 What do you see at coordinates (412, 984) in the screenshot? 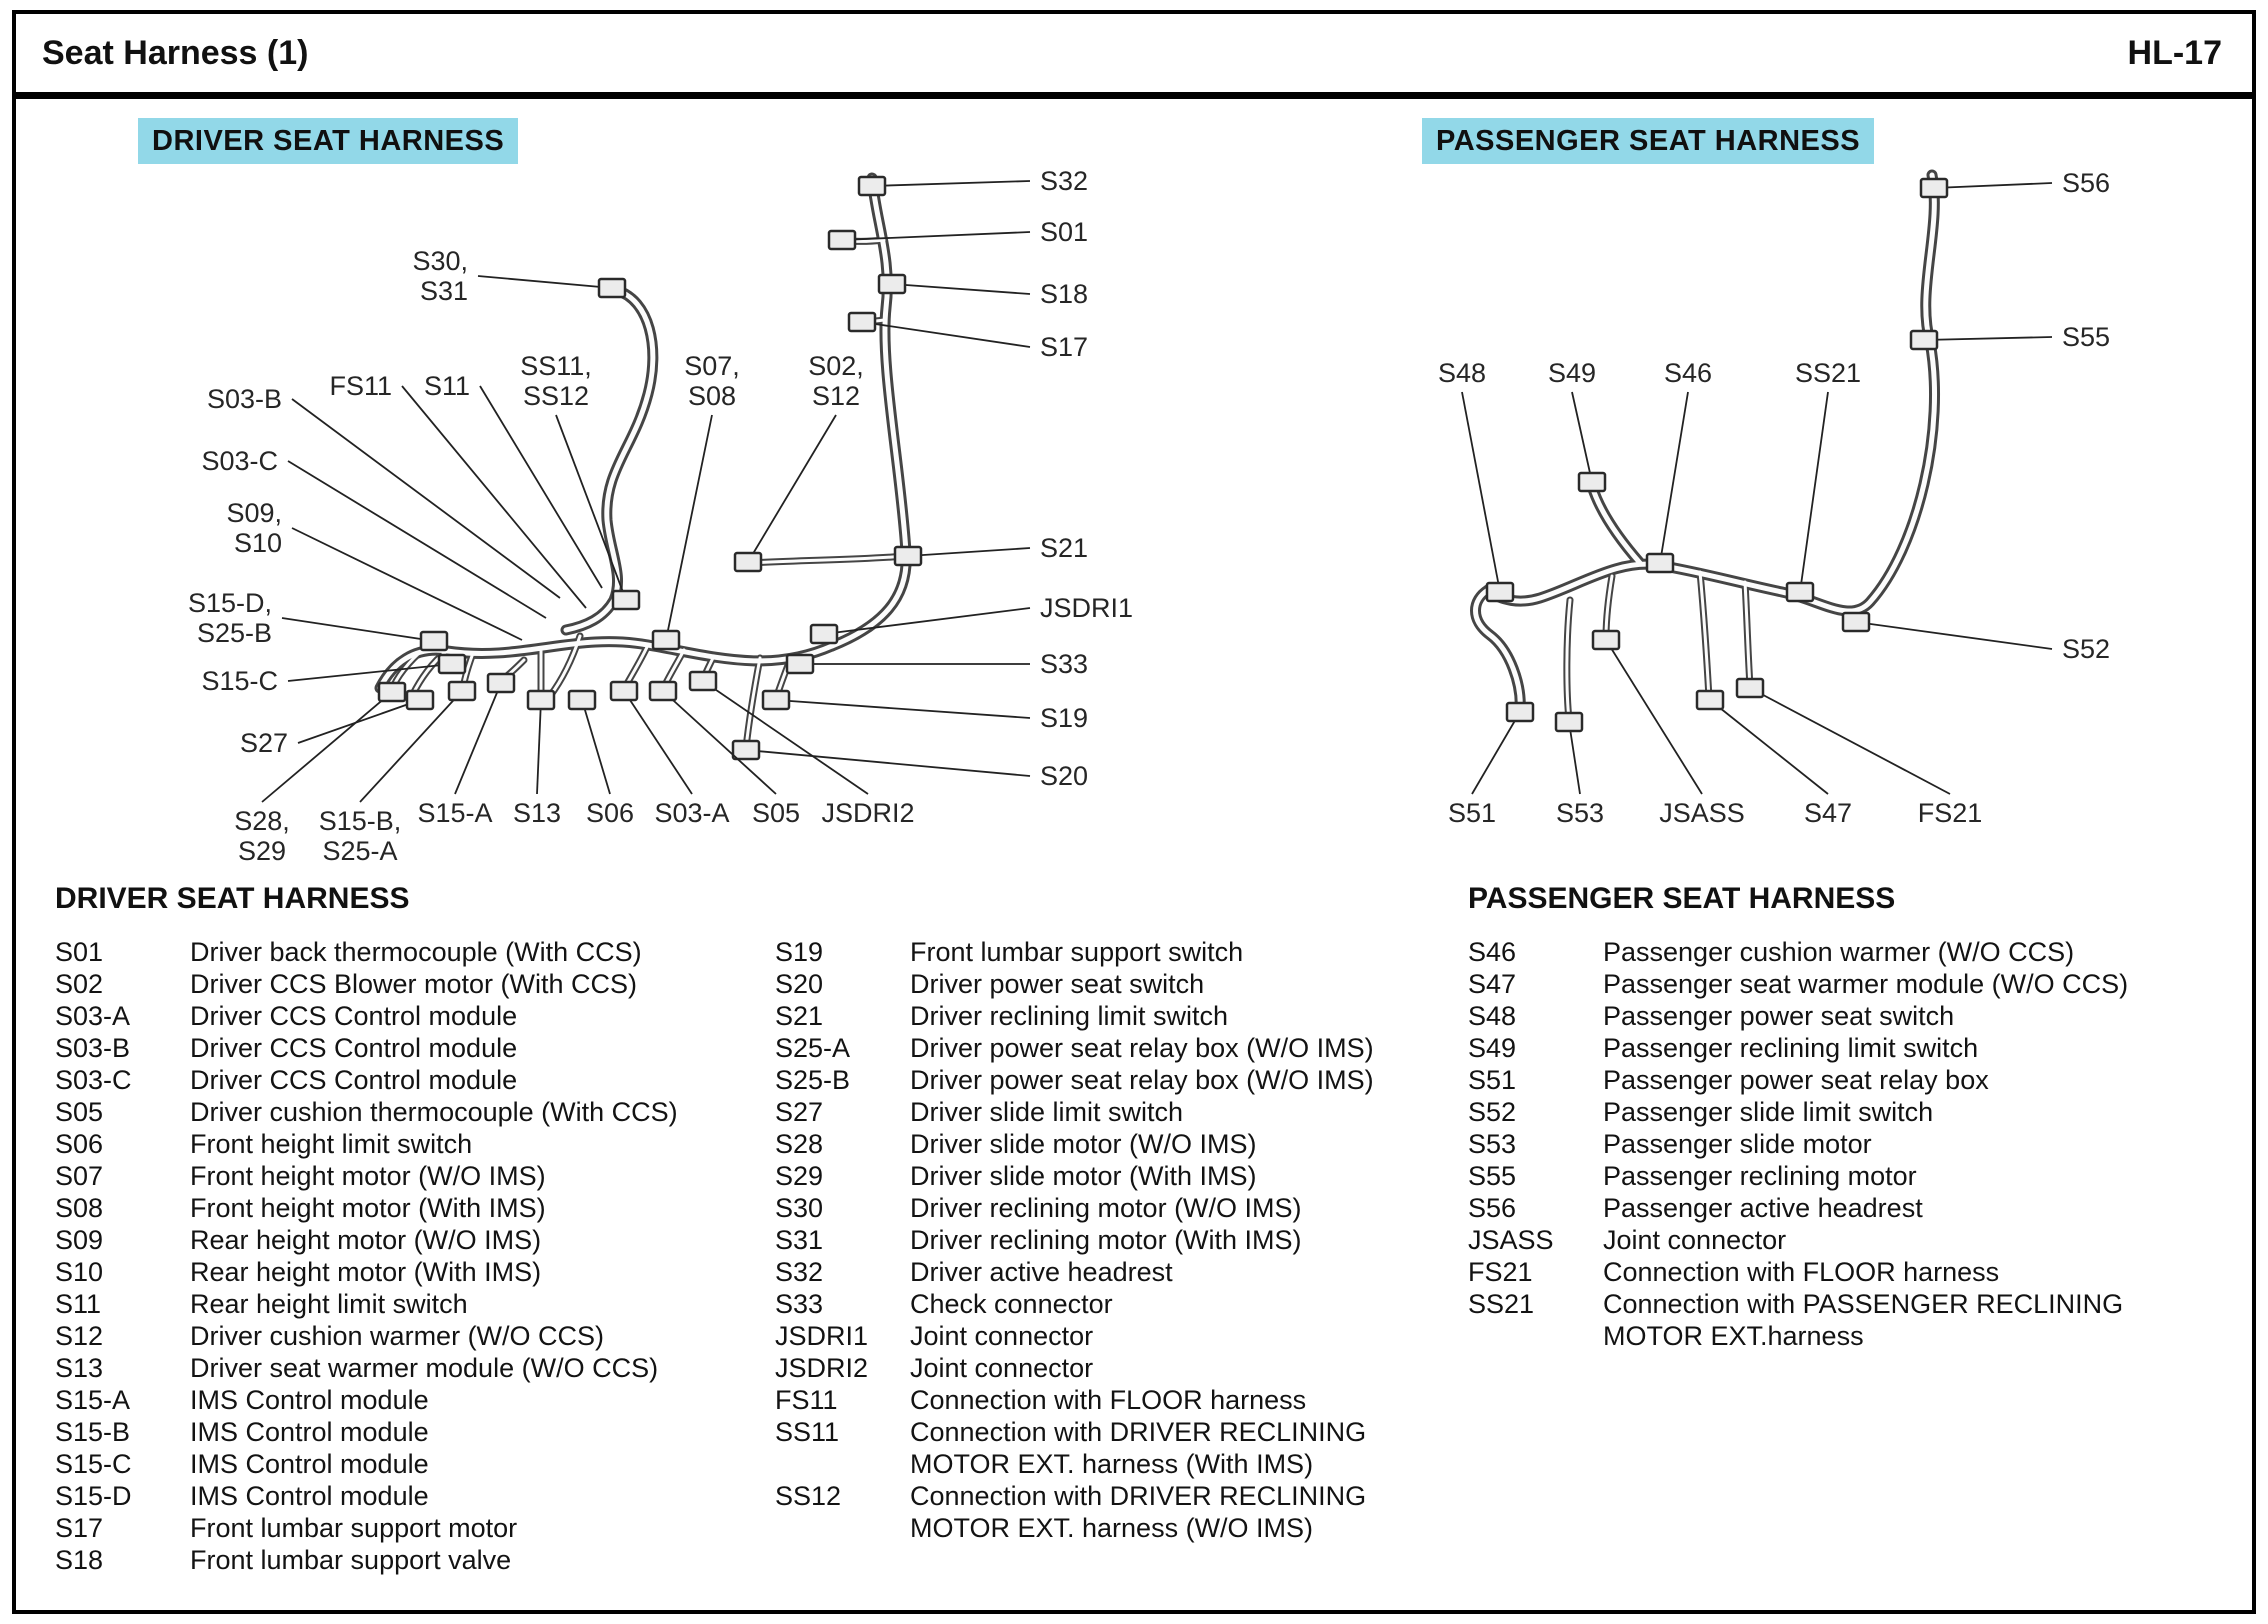
I see `legend-row: S02 Driver CCS Blower motor (With CCS)` at bounding box center [412, 984].